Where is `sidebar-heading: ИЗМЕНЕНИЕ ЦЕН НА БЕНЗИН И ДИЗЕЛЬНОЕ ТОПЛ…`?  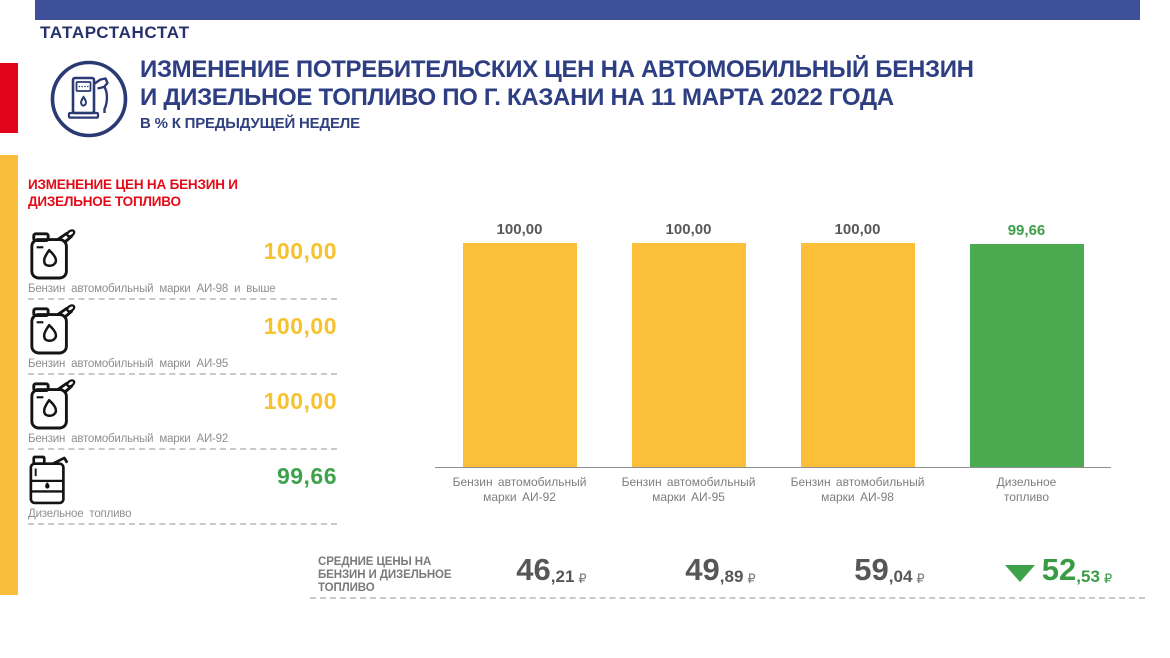 sidebar-heading: ИЗМЕНЕНИЕ ЦЕН НА БЕНЗИН И ДИЗЕЛЬНОЕ ТОПЛ… is located at coordinates (133, 193).